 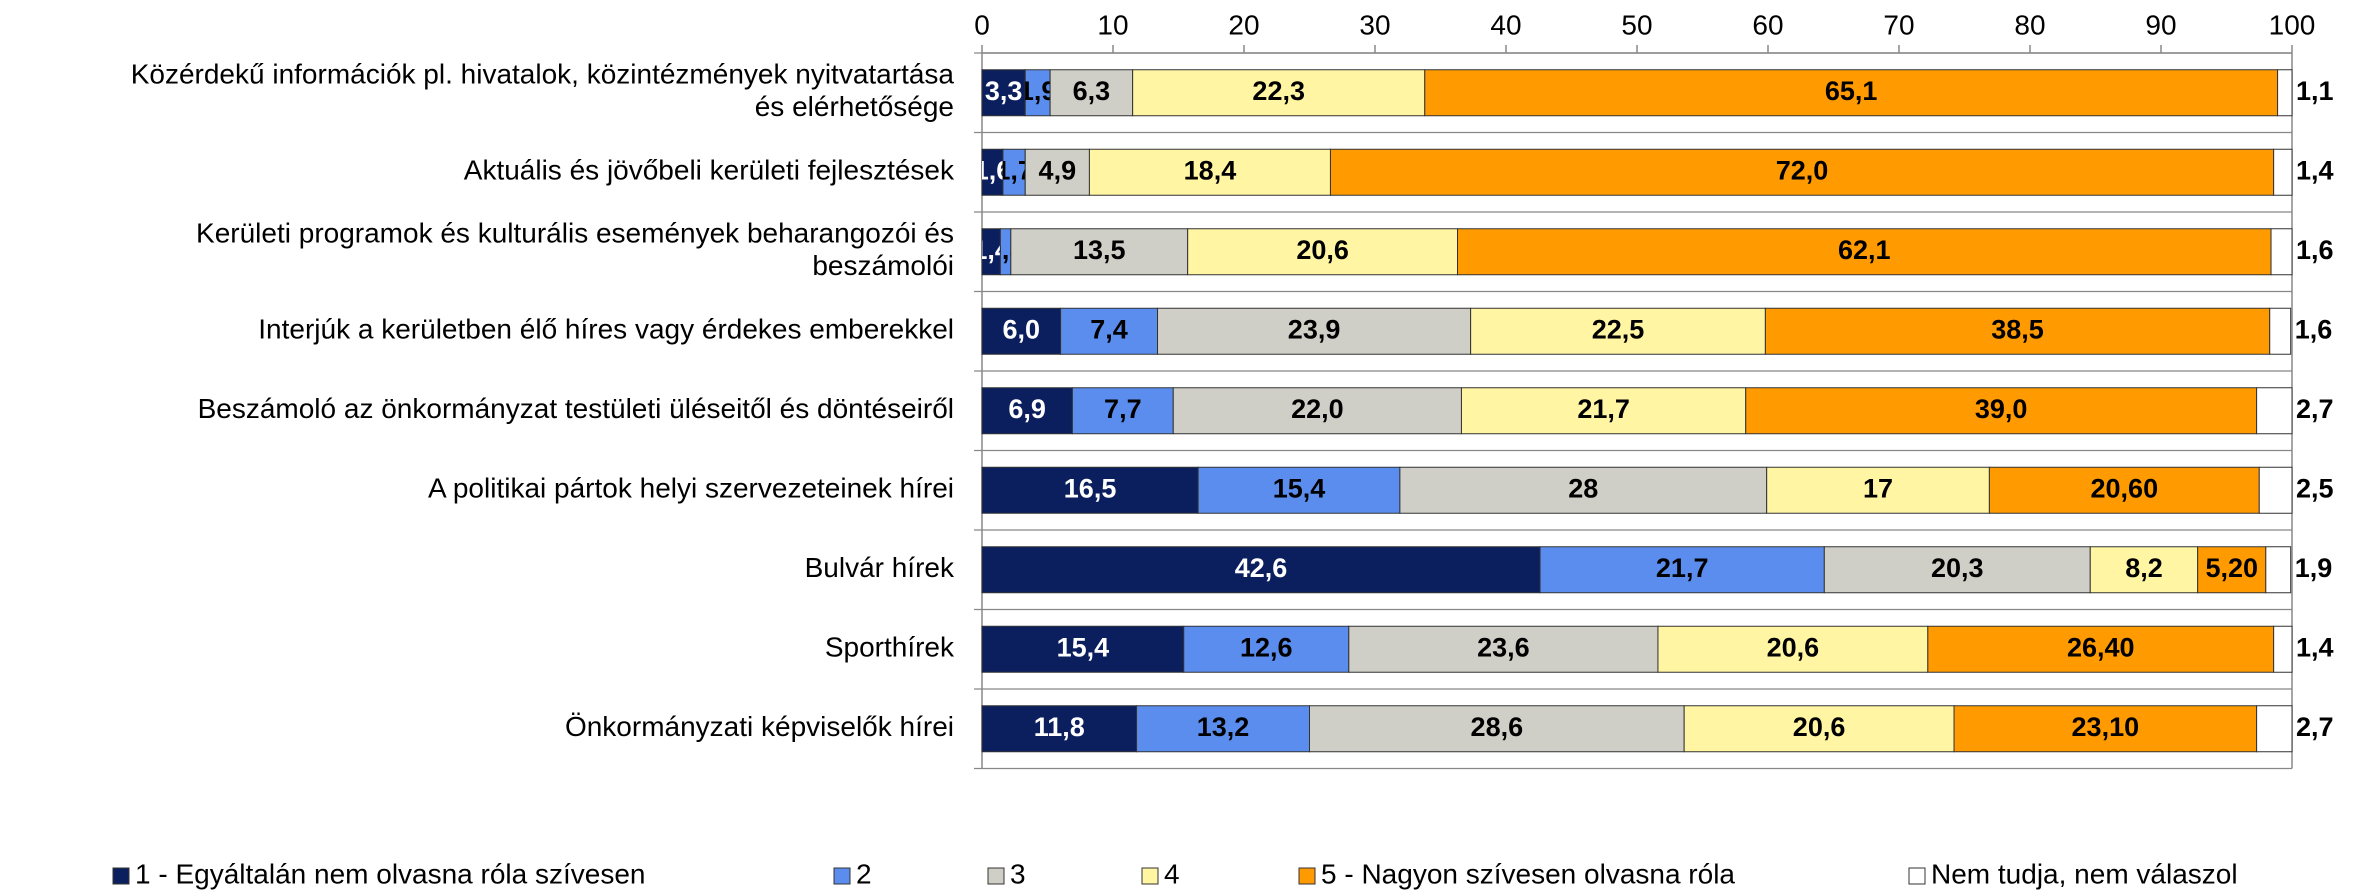 What do you see at coordinates (1172, 873) in the screenshot?
I see `legend-label: 4` at bounding box center [1172, 873].